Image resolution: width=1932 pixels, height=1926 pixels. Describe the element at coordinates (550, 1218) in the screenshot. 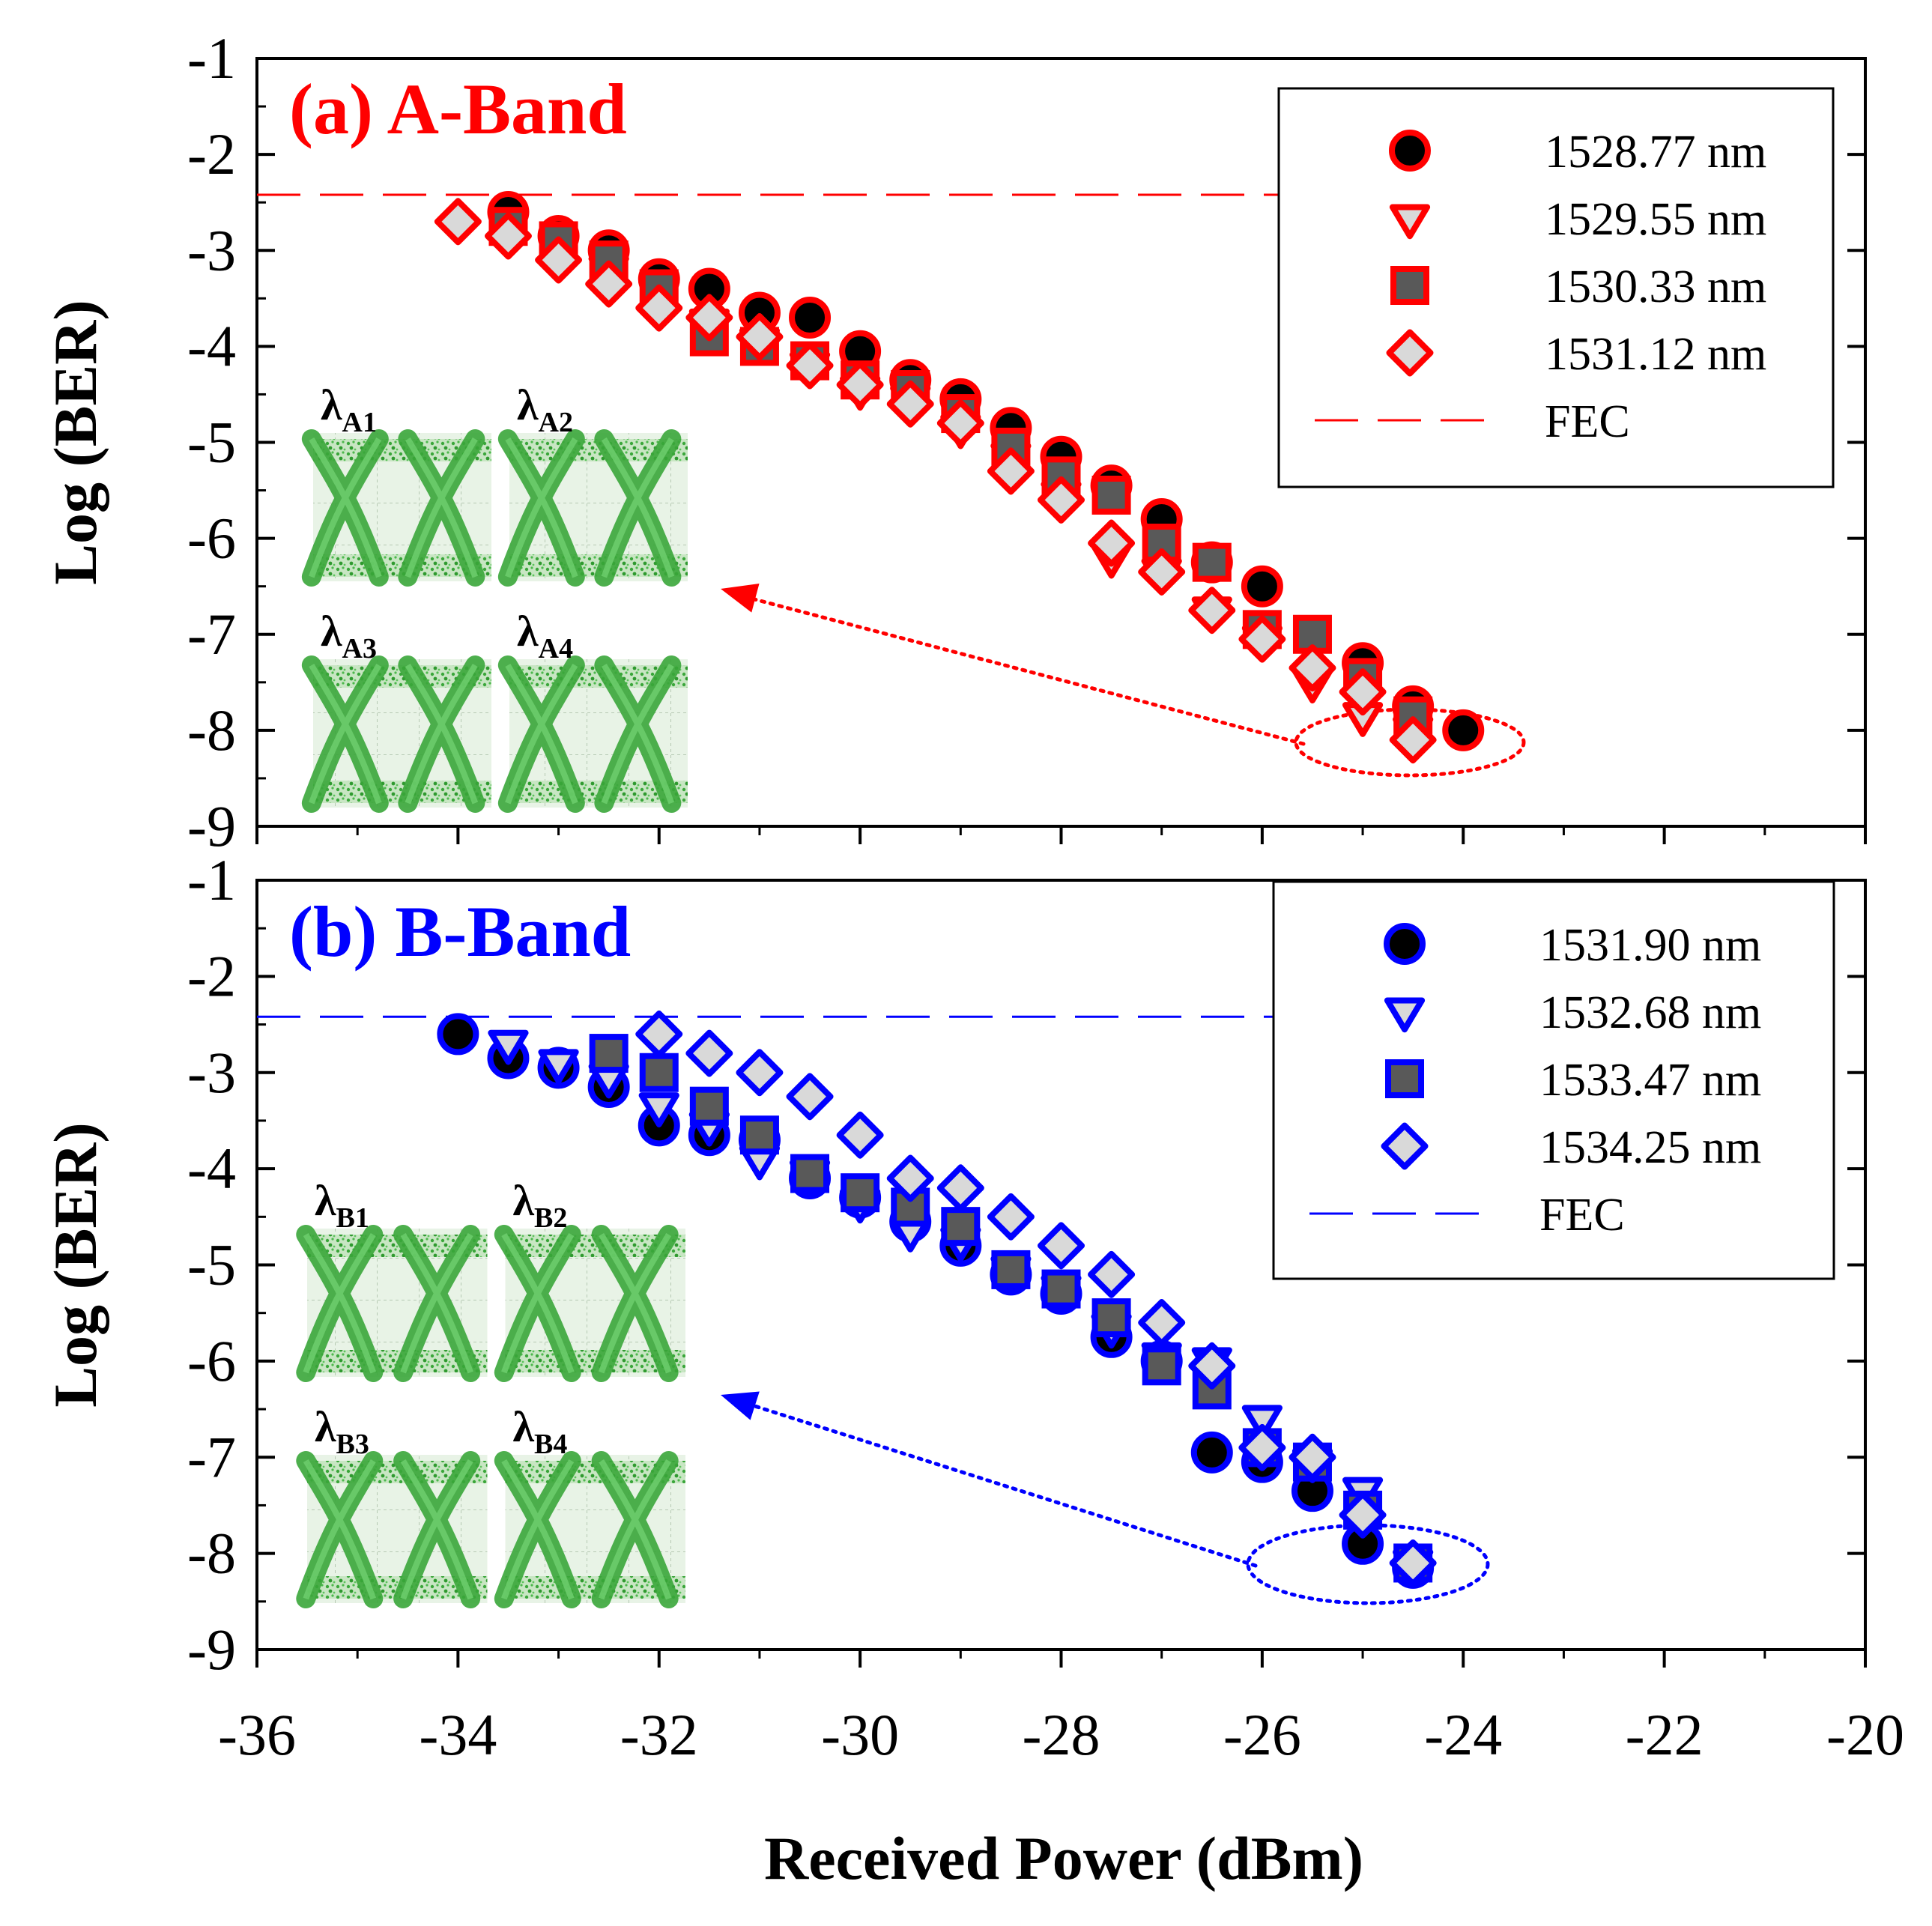

I see `eye-label-subscript: B2` at that location.